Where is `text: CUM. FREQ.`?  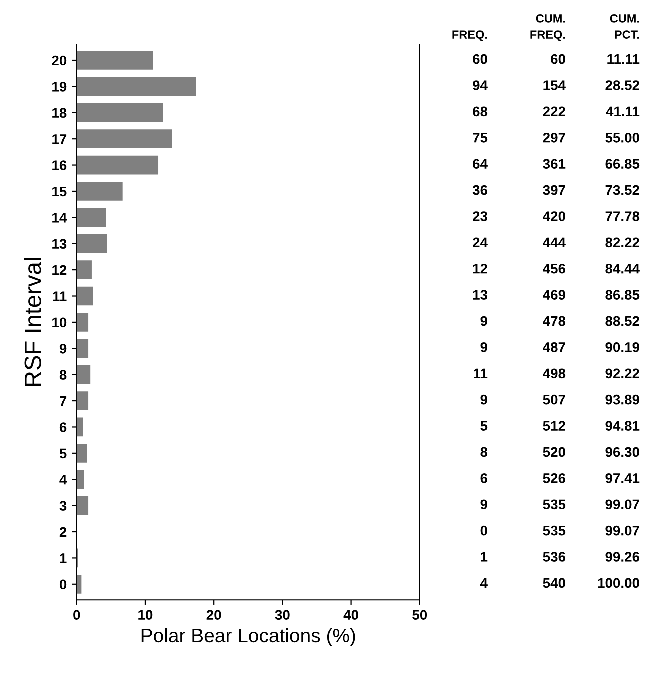
text: CUM. FREQ. is located at coordinates (548, 28).